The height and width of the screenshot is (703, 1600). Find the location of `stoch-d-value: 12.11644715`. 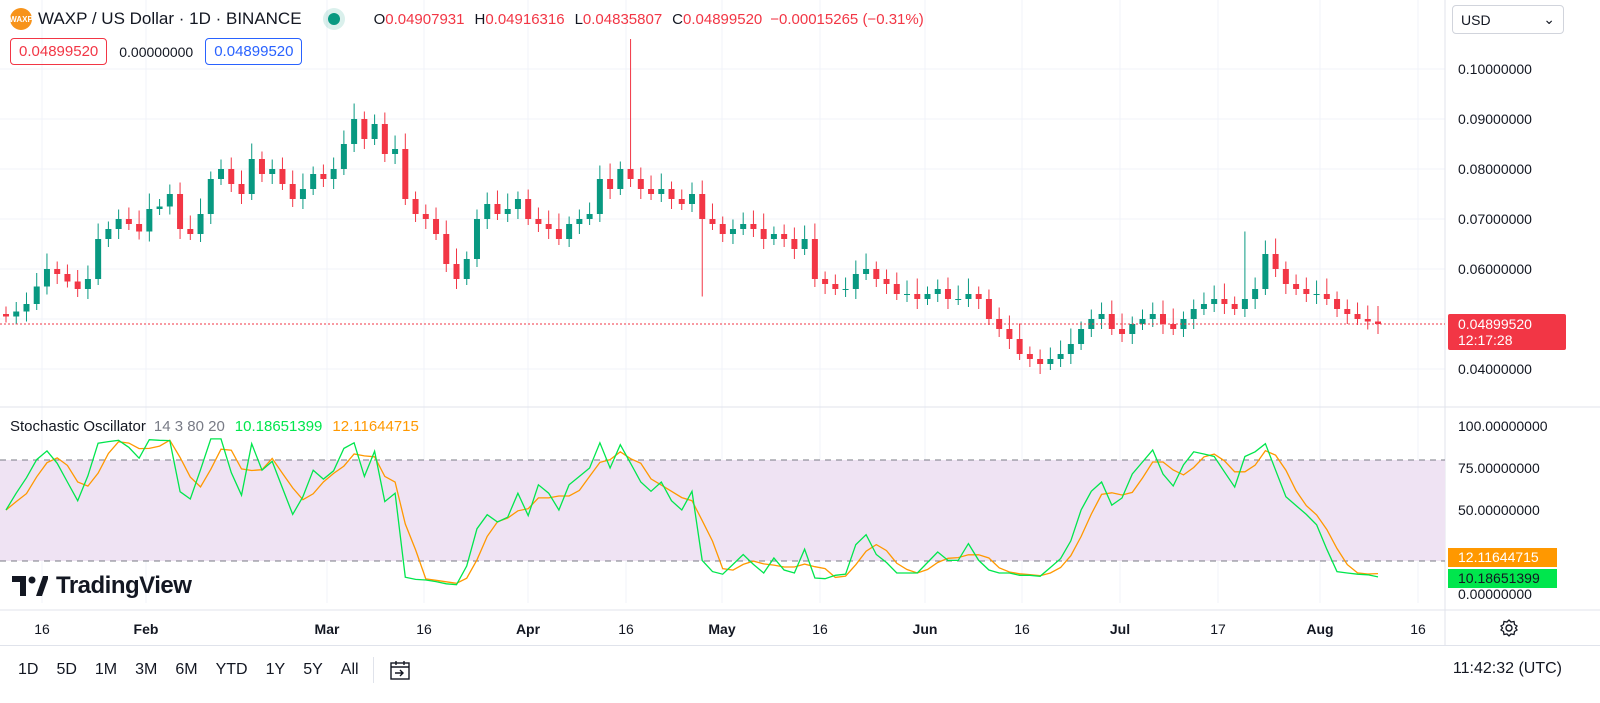

stoch-d-value: 12.11644715 is located at coordinates (375, 426).